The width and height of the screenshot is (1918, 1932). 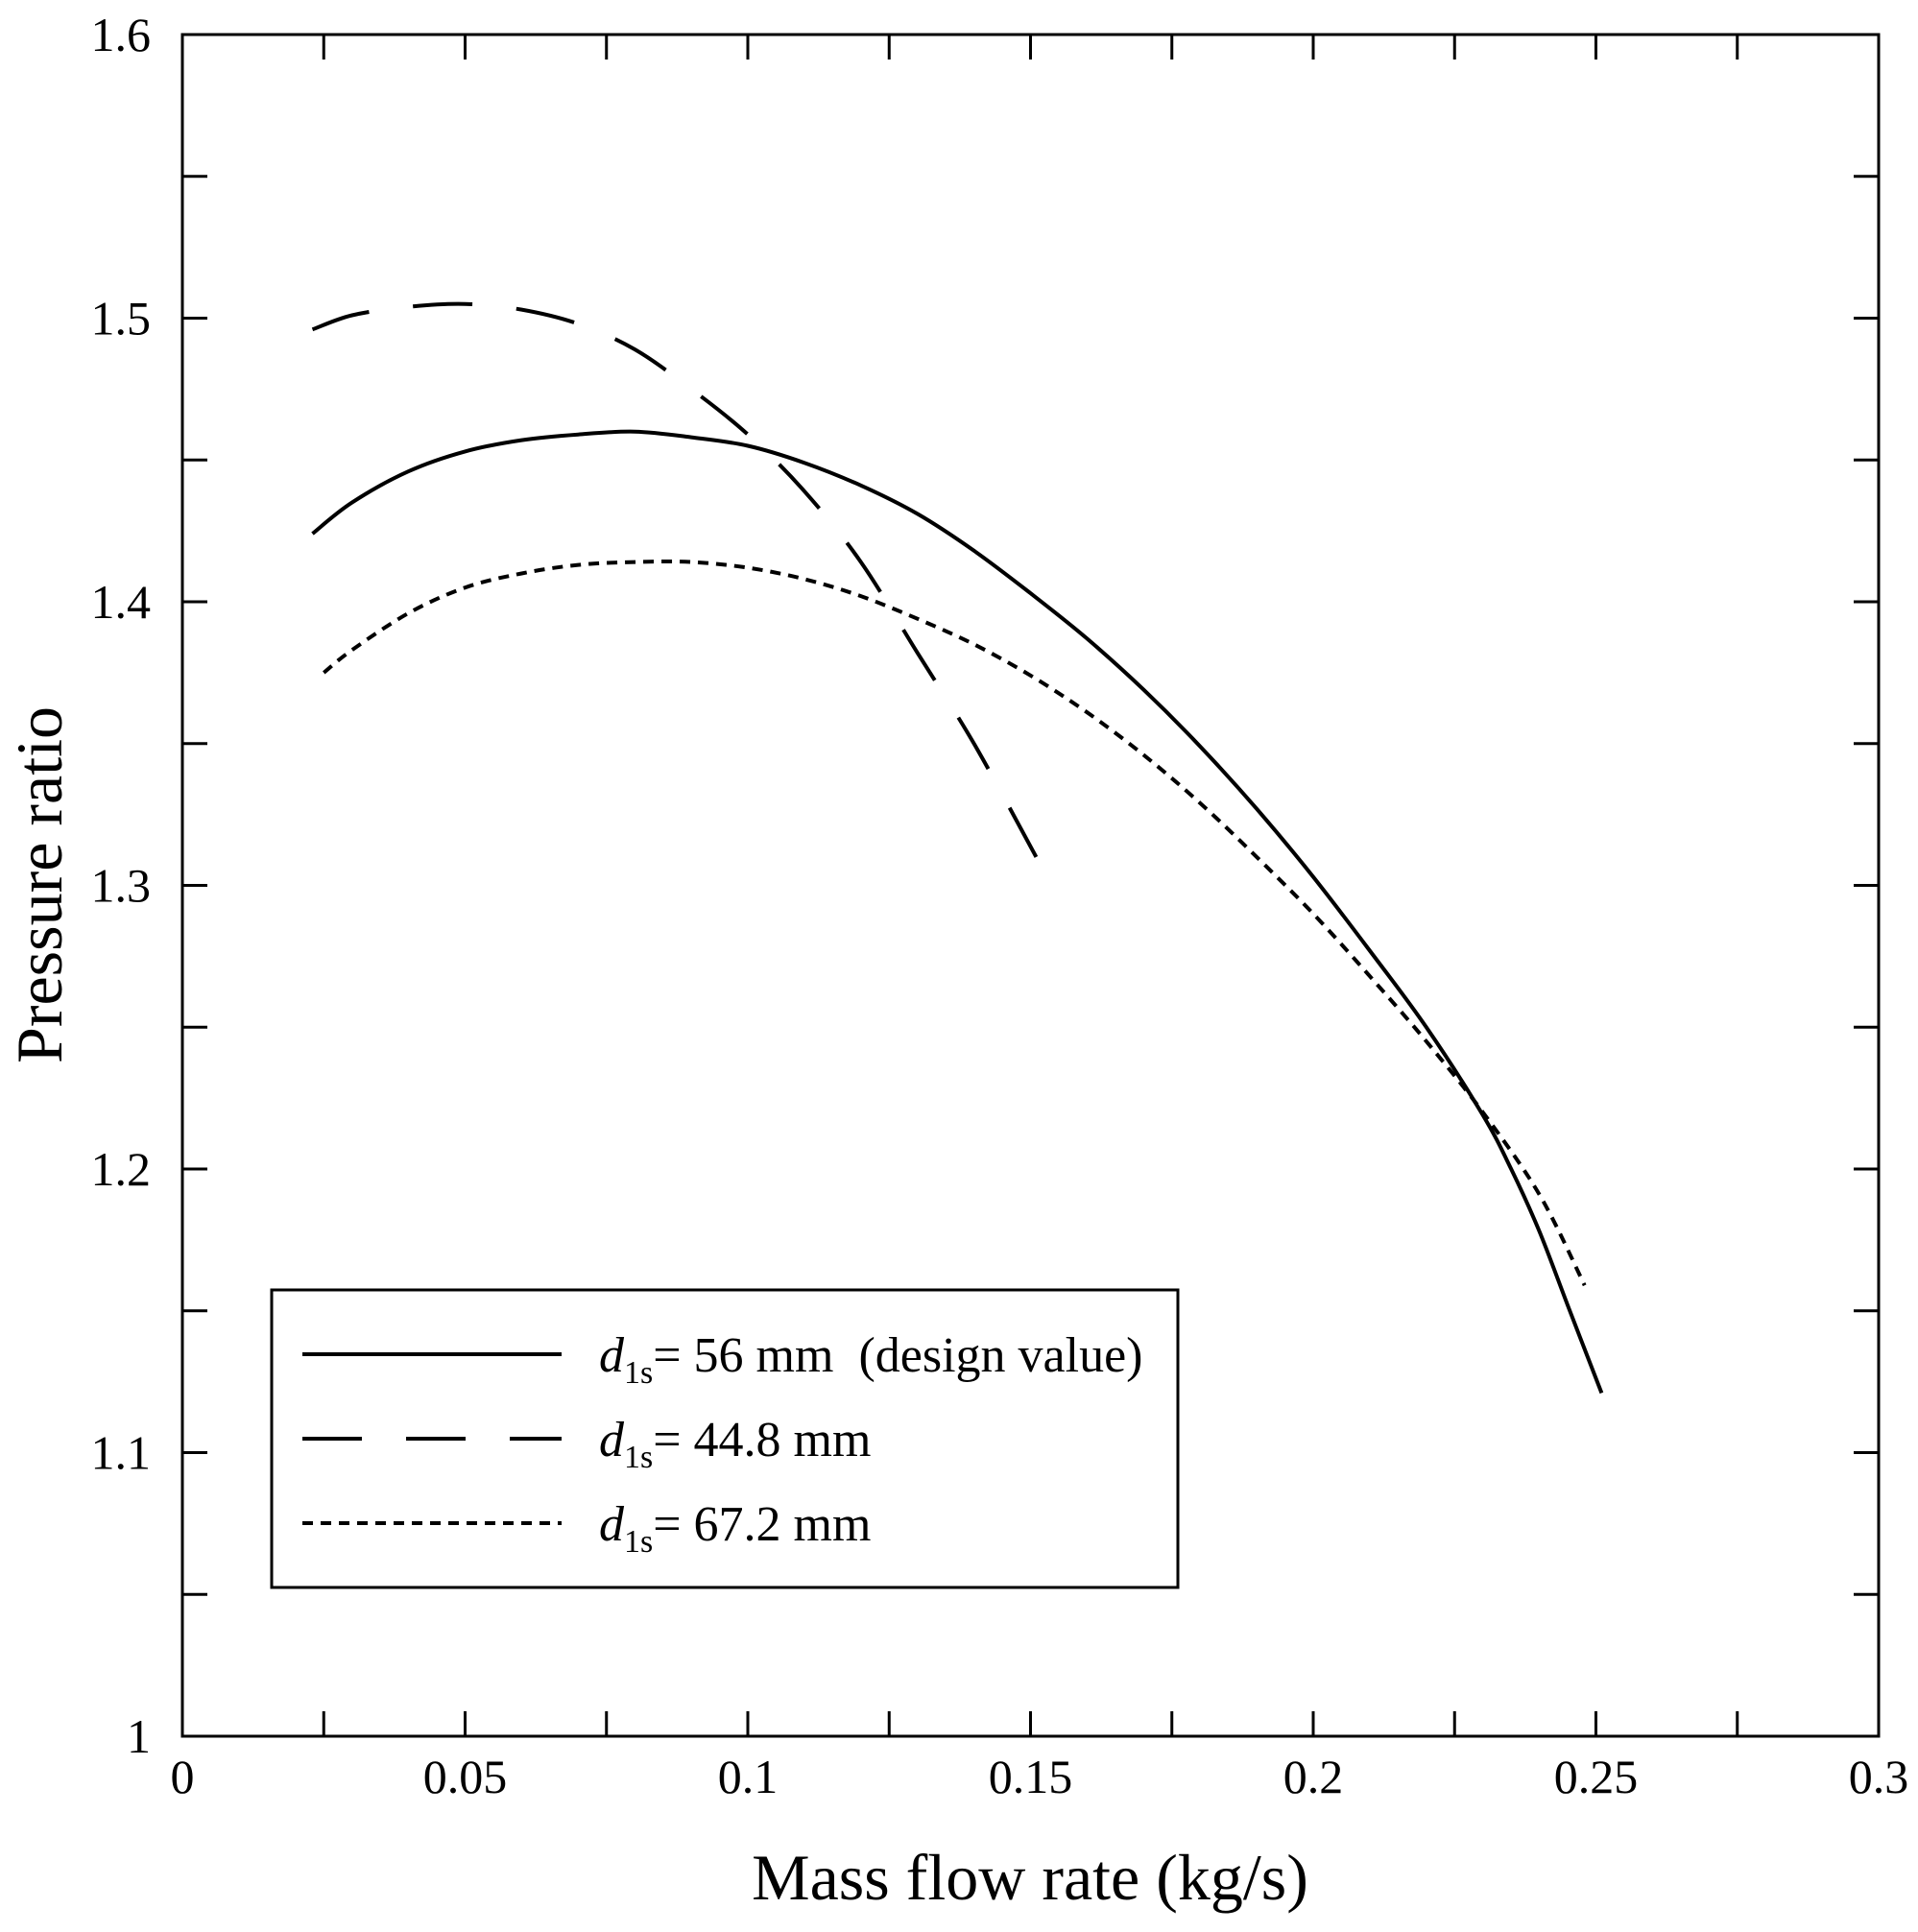 What do you see at coordinates (897, 1355) in the screenshot?
I see `legend-value: = 56 mm (design value)` at bounding box center [897, 1355].